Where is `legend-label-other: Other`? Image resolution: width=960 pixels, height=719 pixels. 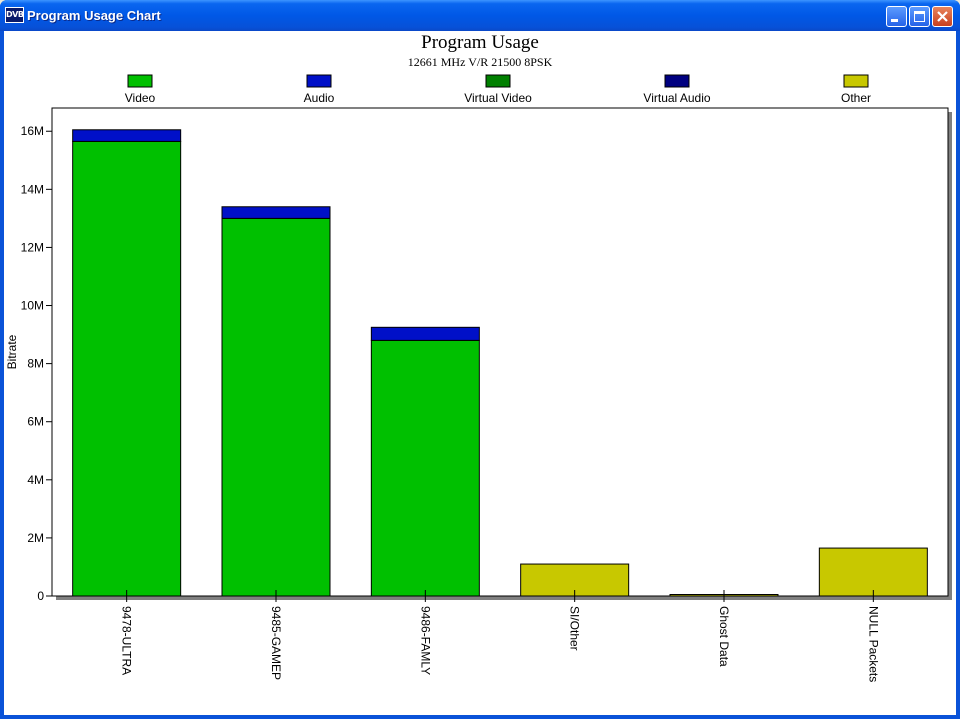 legend-label-other: Other is located at coordinates (856, 98).